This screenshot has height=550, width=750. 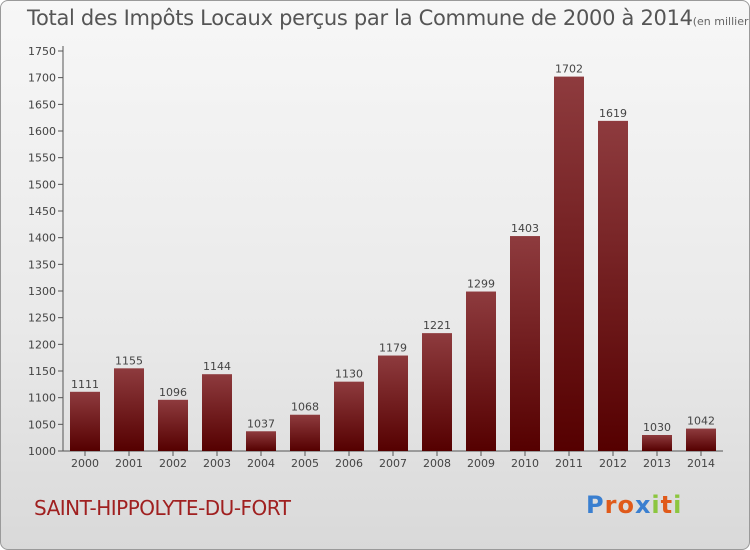 I want to click on y-tick-label: 1000, so click(x=42, y=451).